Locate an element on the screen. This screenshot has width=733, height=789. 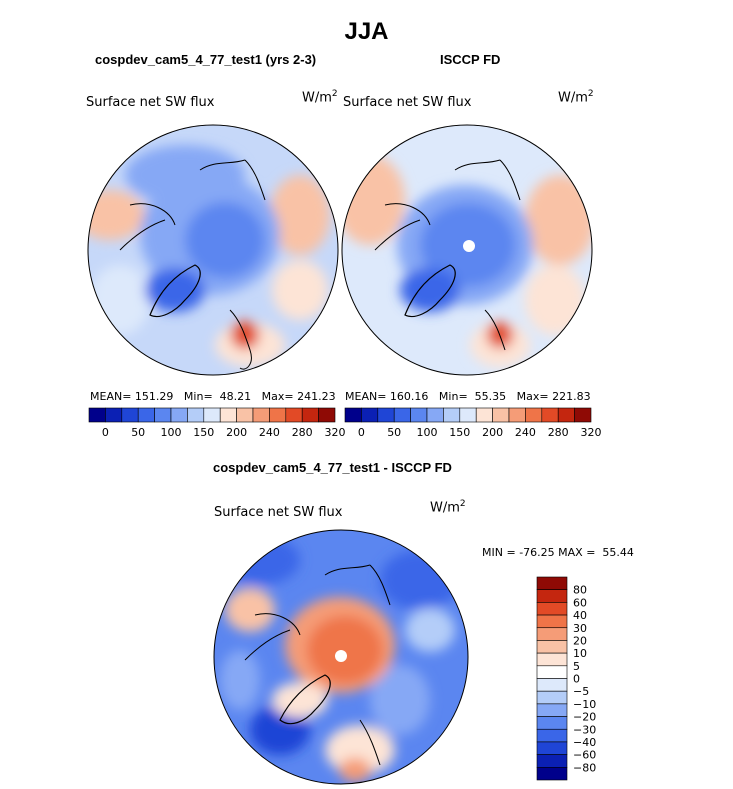
panel3-polar-map is located at coordinates (341, 657).